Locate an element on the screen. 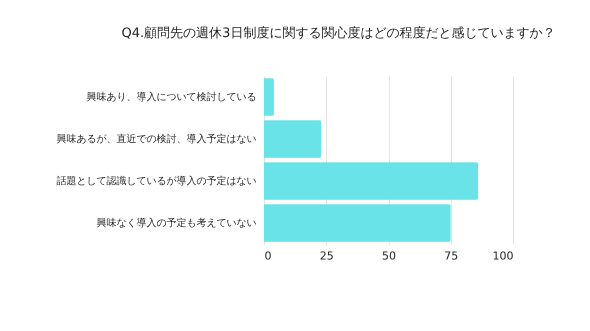 This screenshot has width=590, height=331. x-tick-label: 75 is located at coordinates (451, 256).